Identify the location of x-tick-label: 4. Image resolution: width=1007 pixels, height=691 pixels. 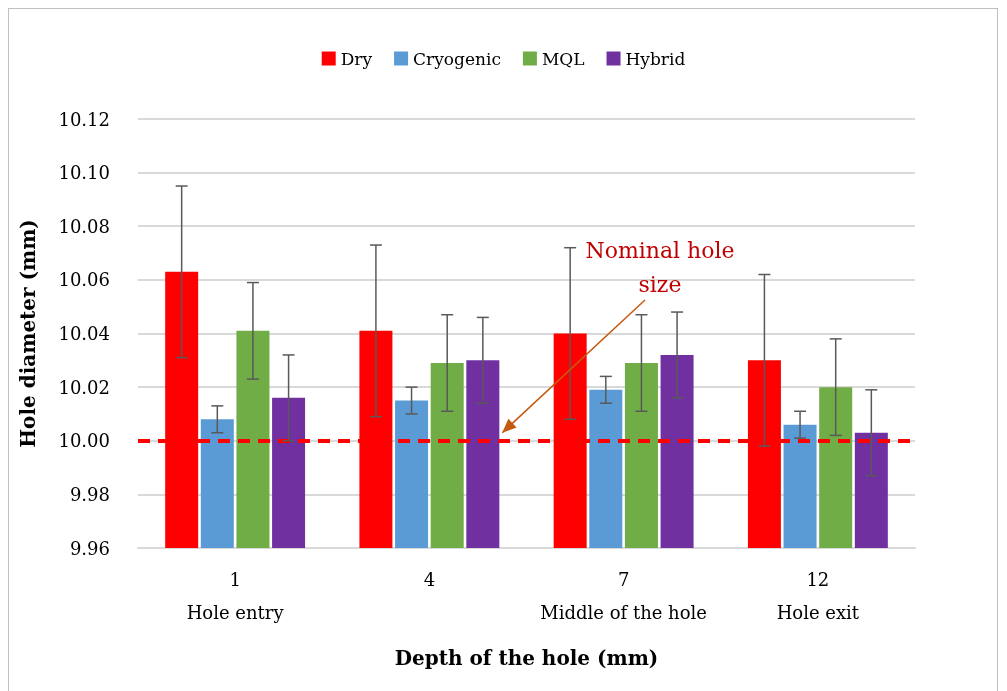
(429, 579).